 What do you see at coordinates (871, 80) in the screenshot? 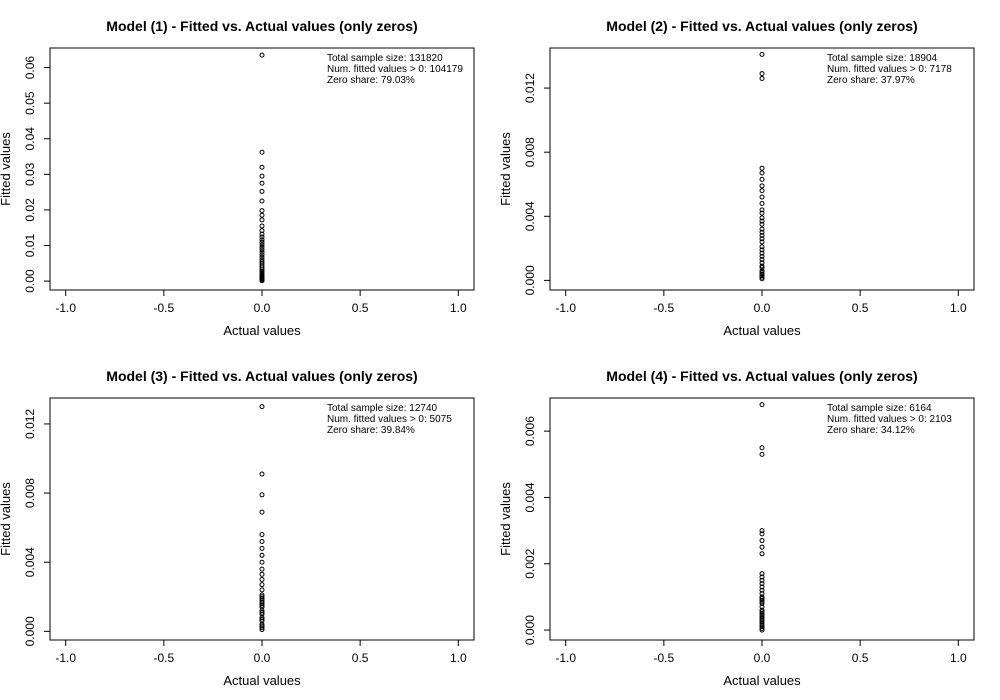
I see `annotation-line: Zero share: 37.97%` at bounding box center [871, 80].